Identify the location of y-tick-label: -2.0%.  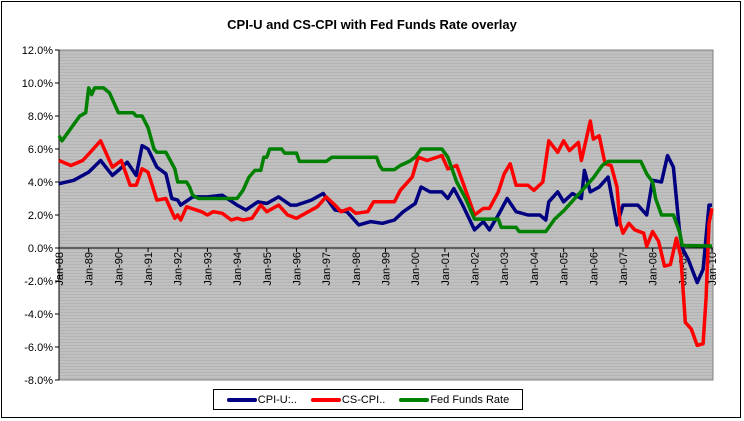
(38, 282).